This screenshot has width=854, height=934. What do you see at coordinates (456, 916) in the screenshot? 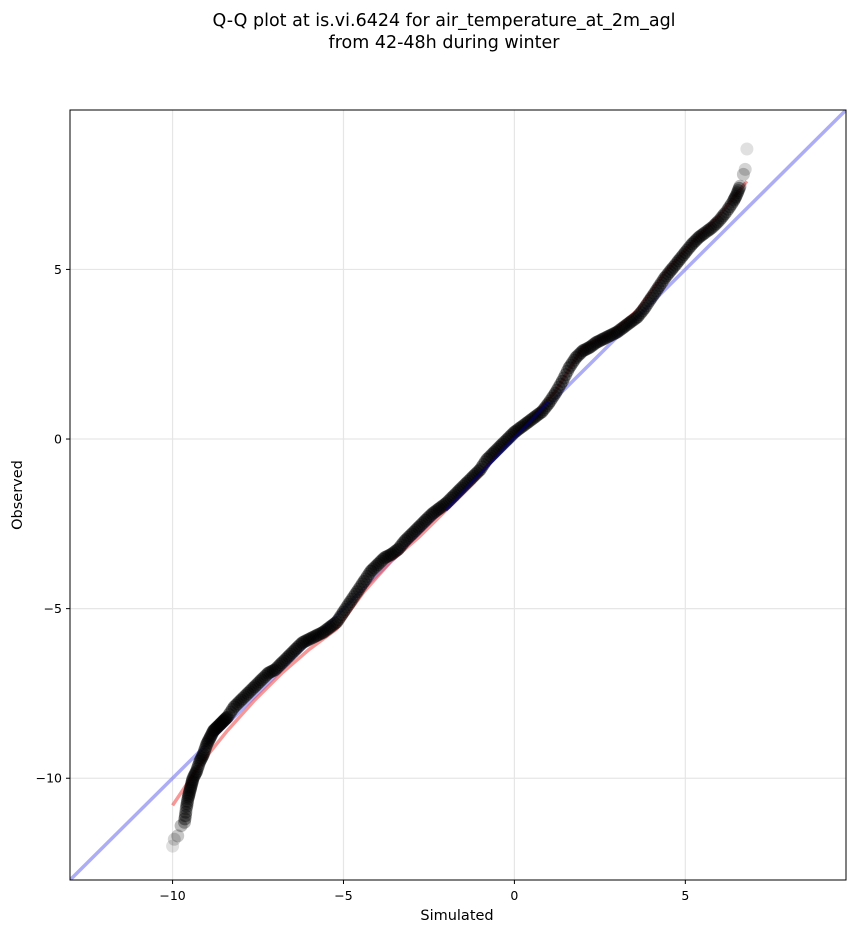
I see `x-axis-label: Simulated` at bounding box center [456, 916].